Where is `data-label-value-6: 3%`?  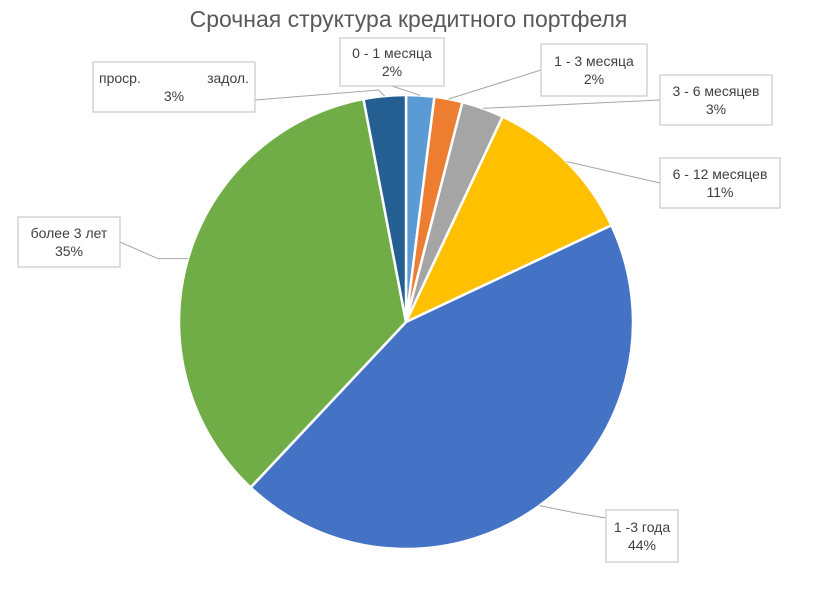 data-label-value-6: 3% is located at coordinates (174, 96).